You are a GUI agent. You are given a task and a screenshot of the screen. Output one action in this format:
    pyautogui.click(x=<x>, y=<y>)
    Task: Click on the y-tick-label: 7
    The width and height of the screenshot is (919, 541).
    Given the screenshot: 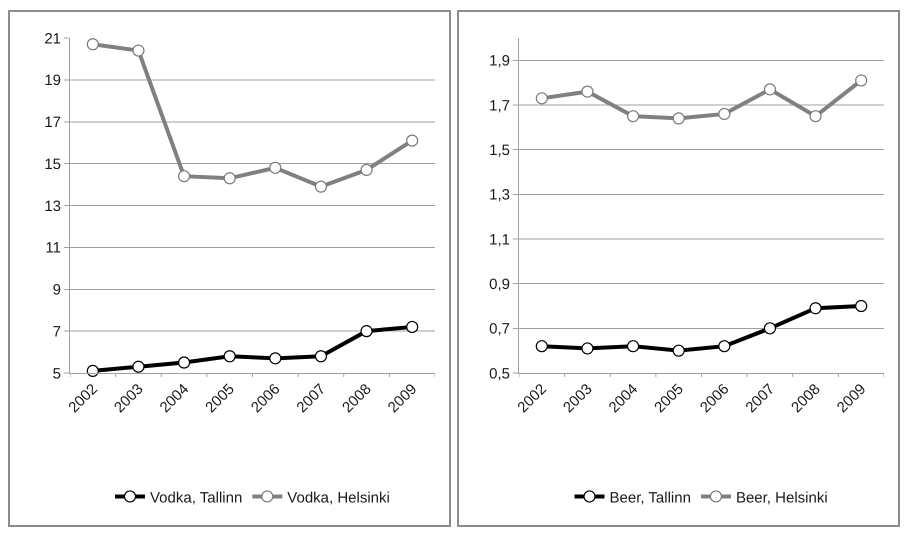 What is the action you would take?
    pyautogui.click(x=56, y=331)
    